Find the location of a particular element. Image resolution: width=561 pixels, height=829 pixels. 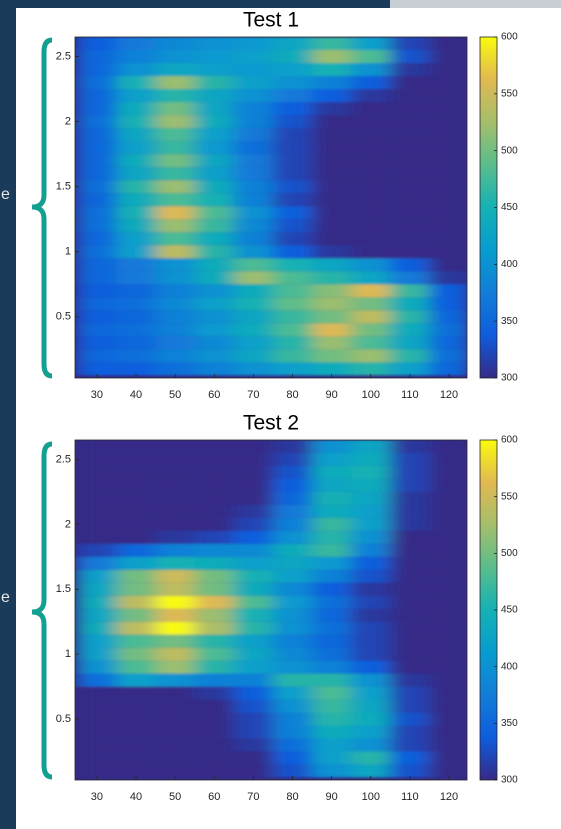

y-tick-label: 0.5 is located at coordinates (63, 719).